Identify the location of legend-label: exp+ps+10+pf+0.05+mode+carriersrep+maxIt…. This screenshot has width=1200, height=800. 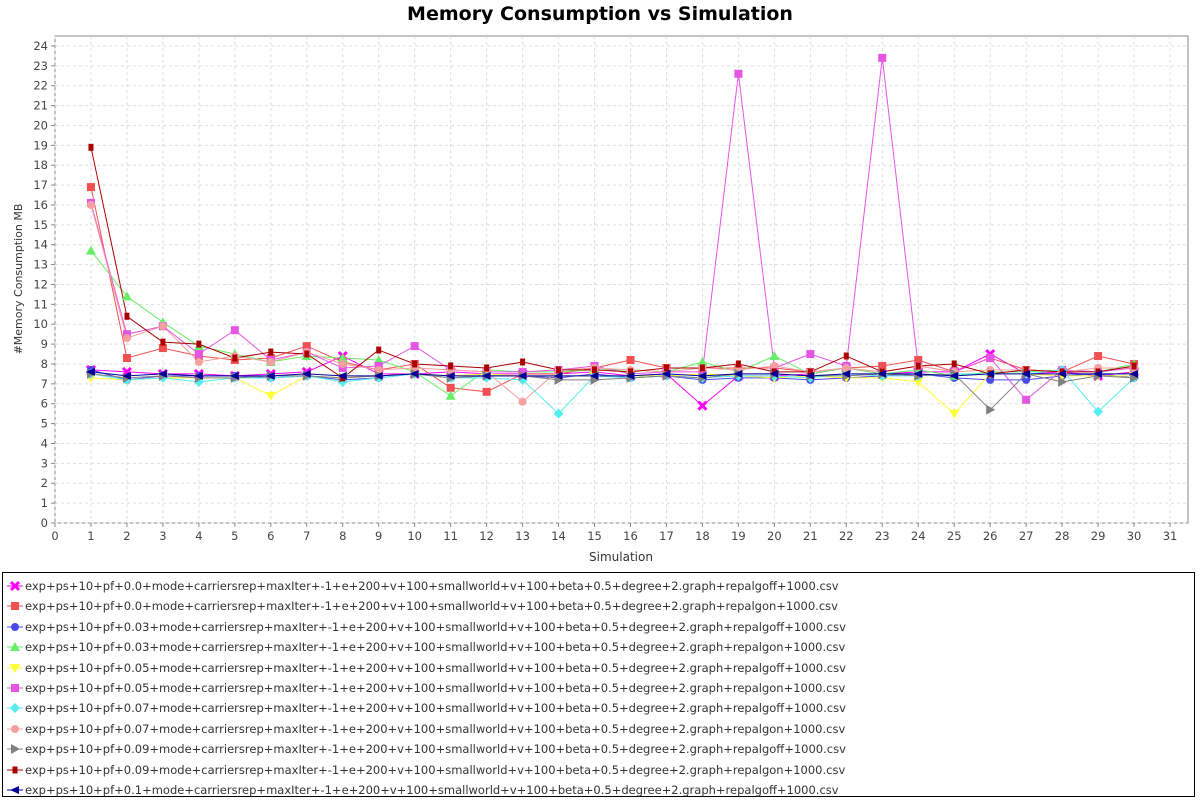
(435, 667).